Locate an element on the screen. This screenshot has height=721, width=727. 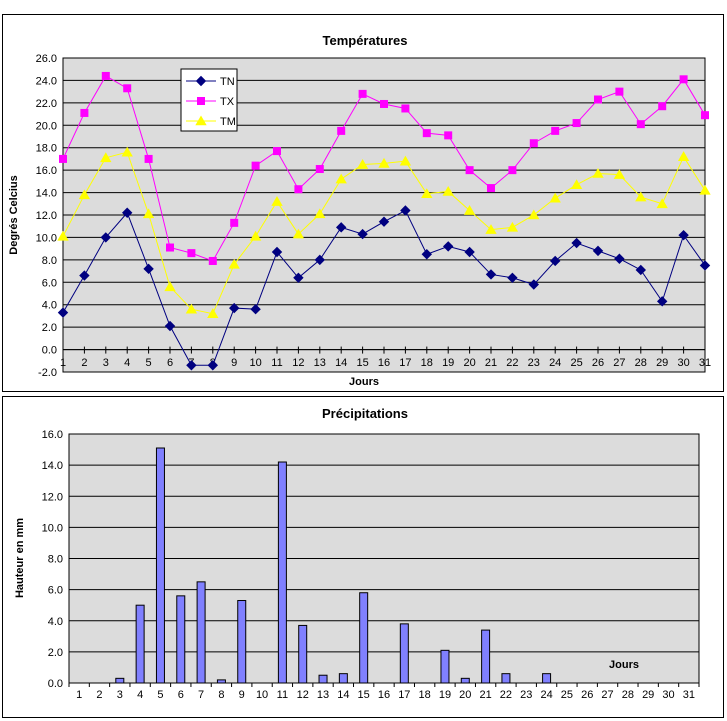
x-axis-title: Jours is located at coordinates (624, 665).